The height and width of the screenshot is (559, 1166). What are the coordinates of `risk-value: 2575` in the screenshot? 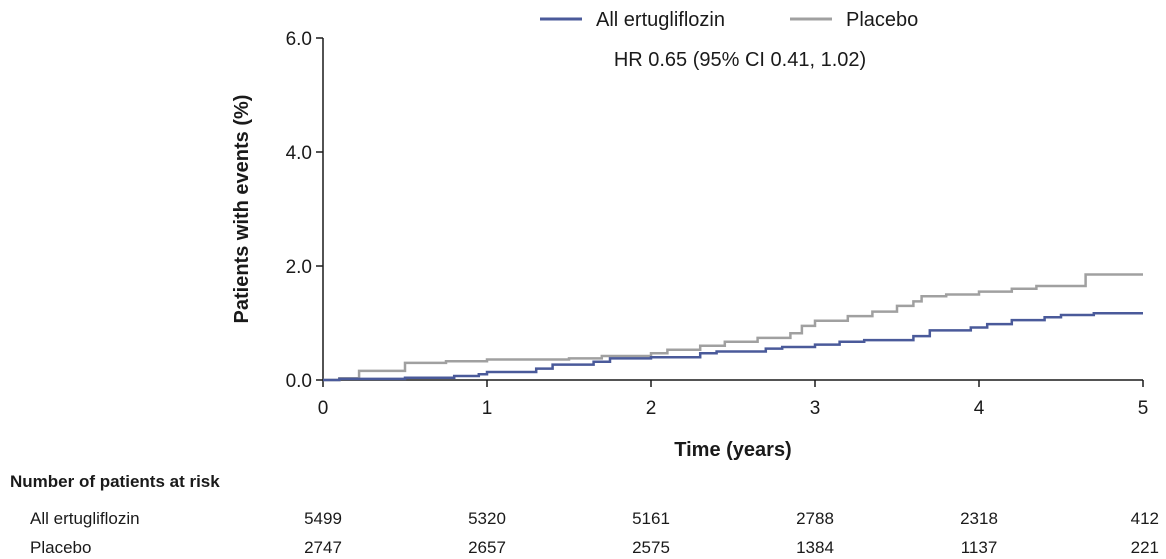 It's located at (651, 547).